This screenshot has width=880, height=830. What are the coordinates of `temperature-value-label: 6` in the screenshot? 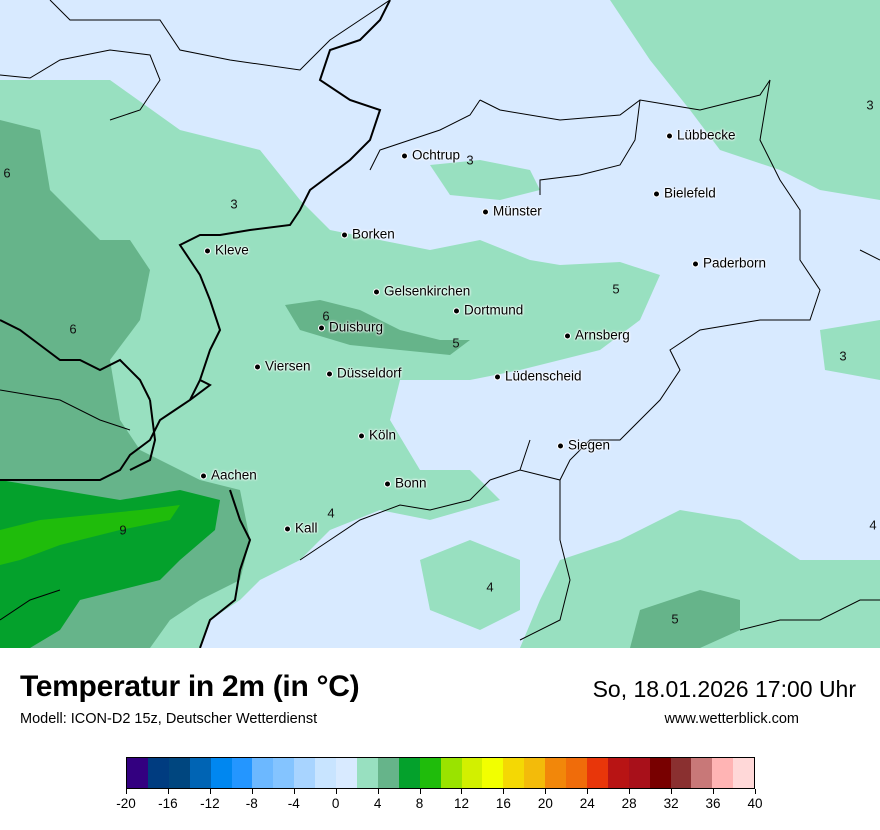 It's located at (7, 173).